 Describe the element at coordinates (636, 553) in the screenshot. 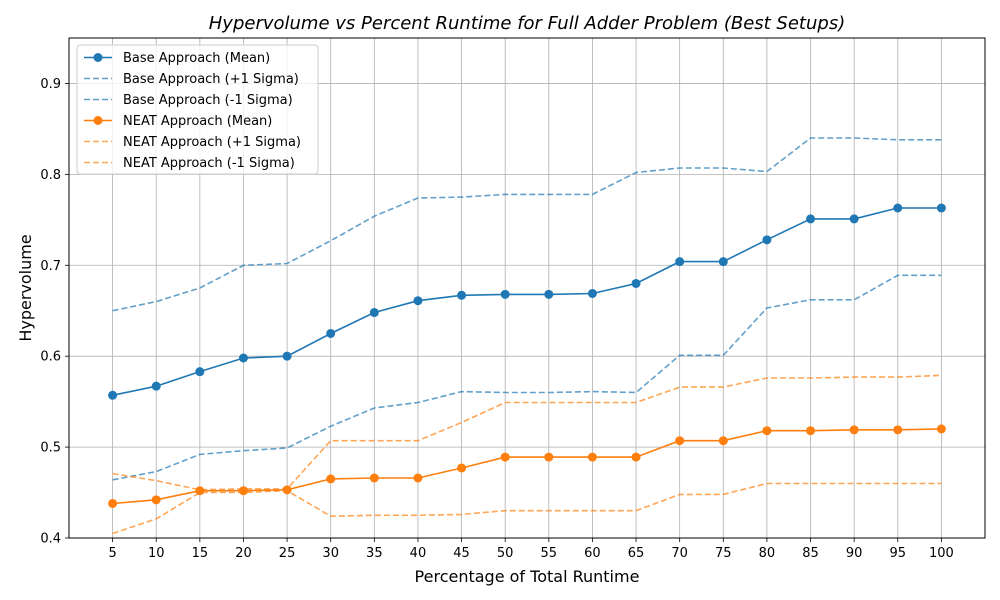

I see `x-tick-label: 65` at that location.